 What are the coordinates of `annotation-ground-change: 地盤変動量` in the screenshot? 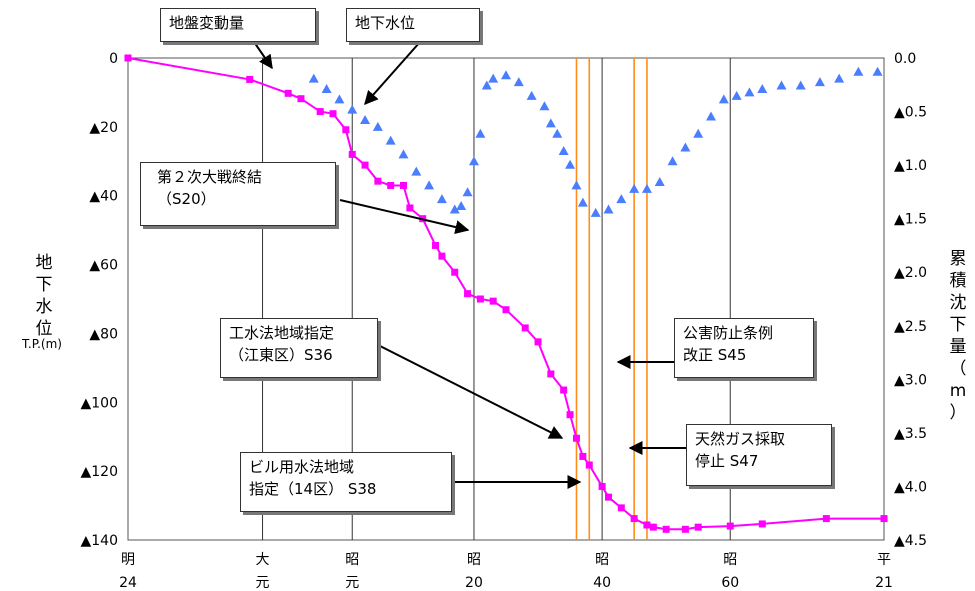 It's located at (238, 25).